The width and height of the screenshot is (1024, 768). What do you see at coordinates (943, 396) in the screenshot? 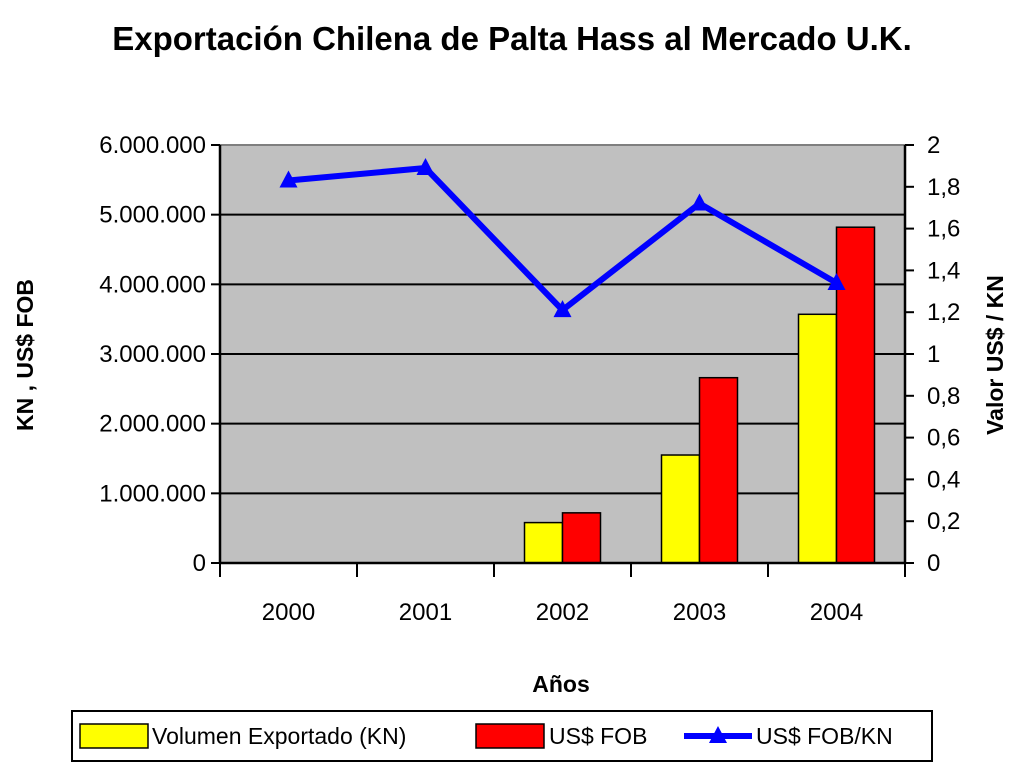
I see `y2-tick-label: 0,8` at bounding box center [943, 396].